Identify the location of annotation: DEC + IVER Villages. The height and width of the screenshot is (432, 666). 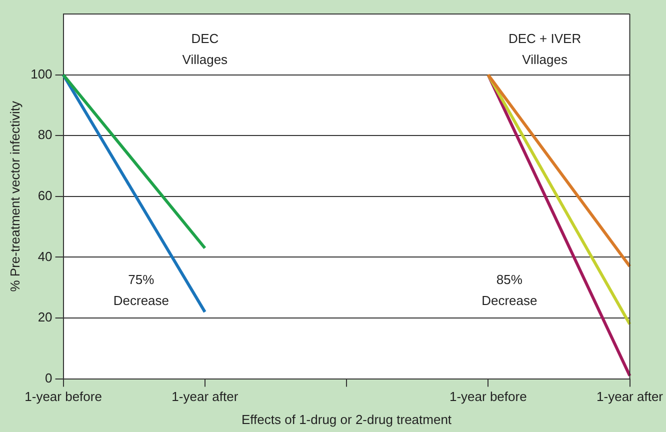
(545, 49).